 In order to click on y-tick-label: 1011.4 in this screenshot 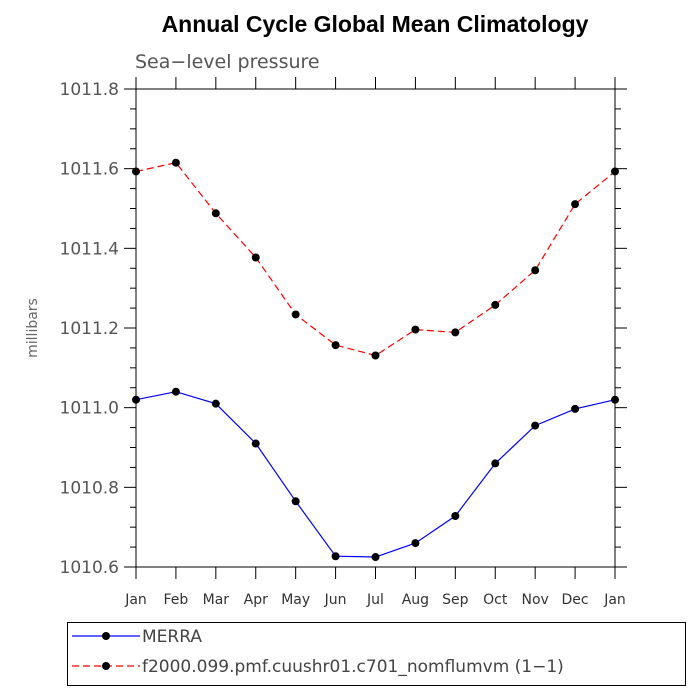, I will do `click(89, 249)`.